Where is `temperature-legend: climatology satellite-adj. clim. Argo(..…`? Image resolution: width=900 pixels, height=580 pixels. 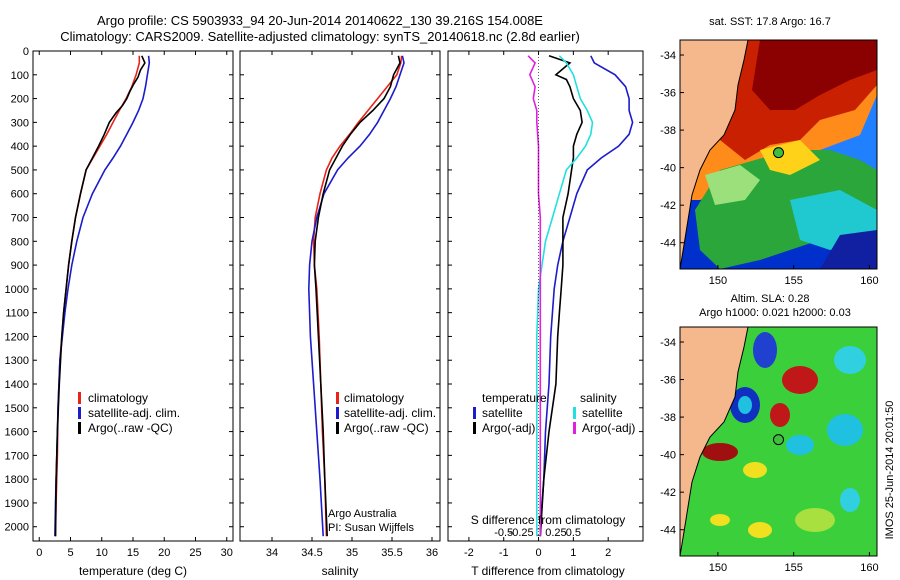 temperature-legend: climatology satellite-adj. clim. Argo(..… is located at coordinates (129, 413).